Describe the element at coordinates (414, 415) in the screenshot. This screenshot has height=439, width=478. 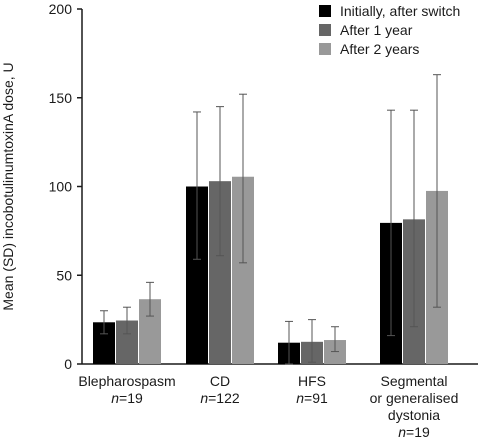
I see `category-name: dystonia` at that location.